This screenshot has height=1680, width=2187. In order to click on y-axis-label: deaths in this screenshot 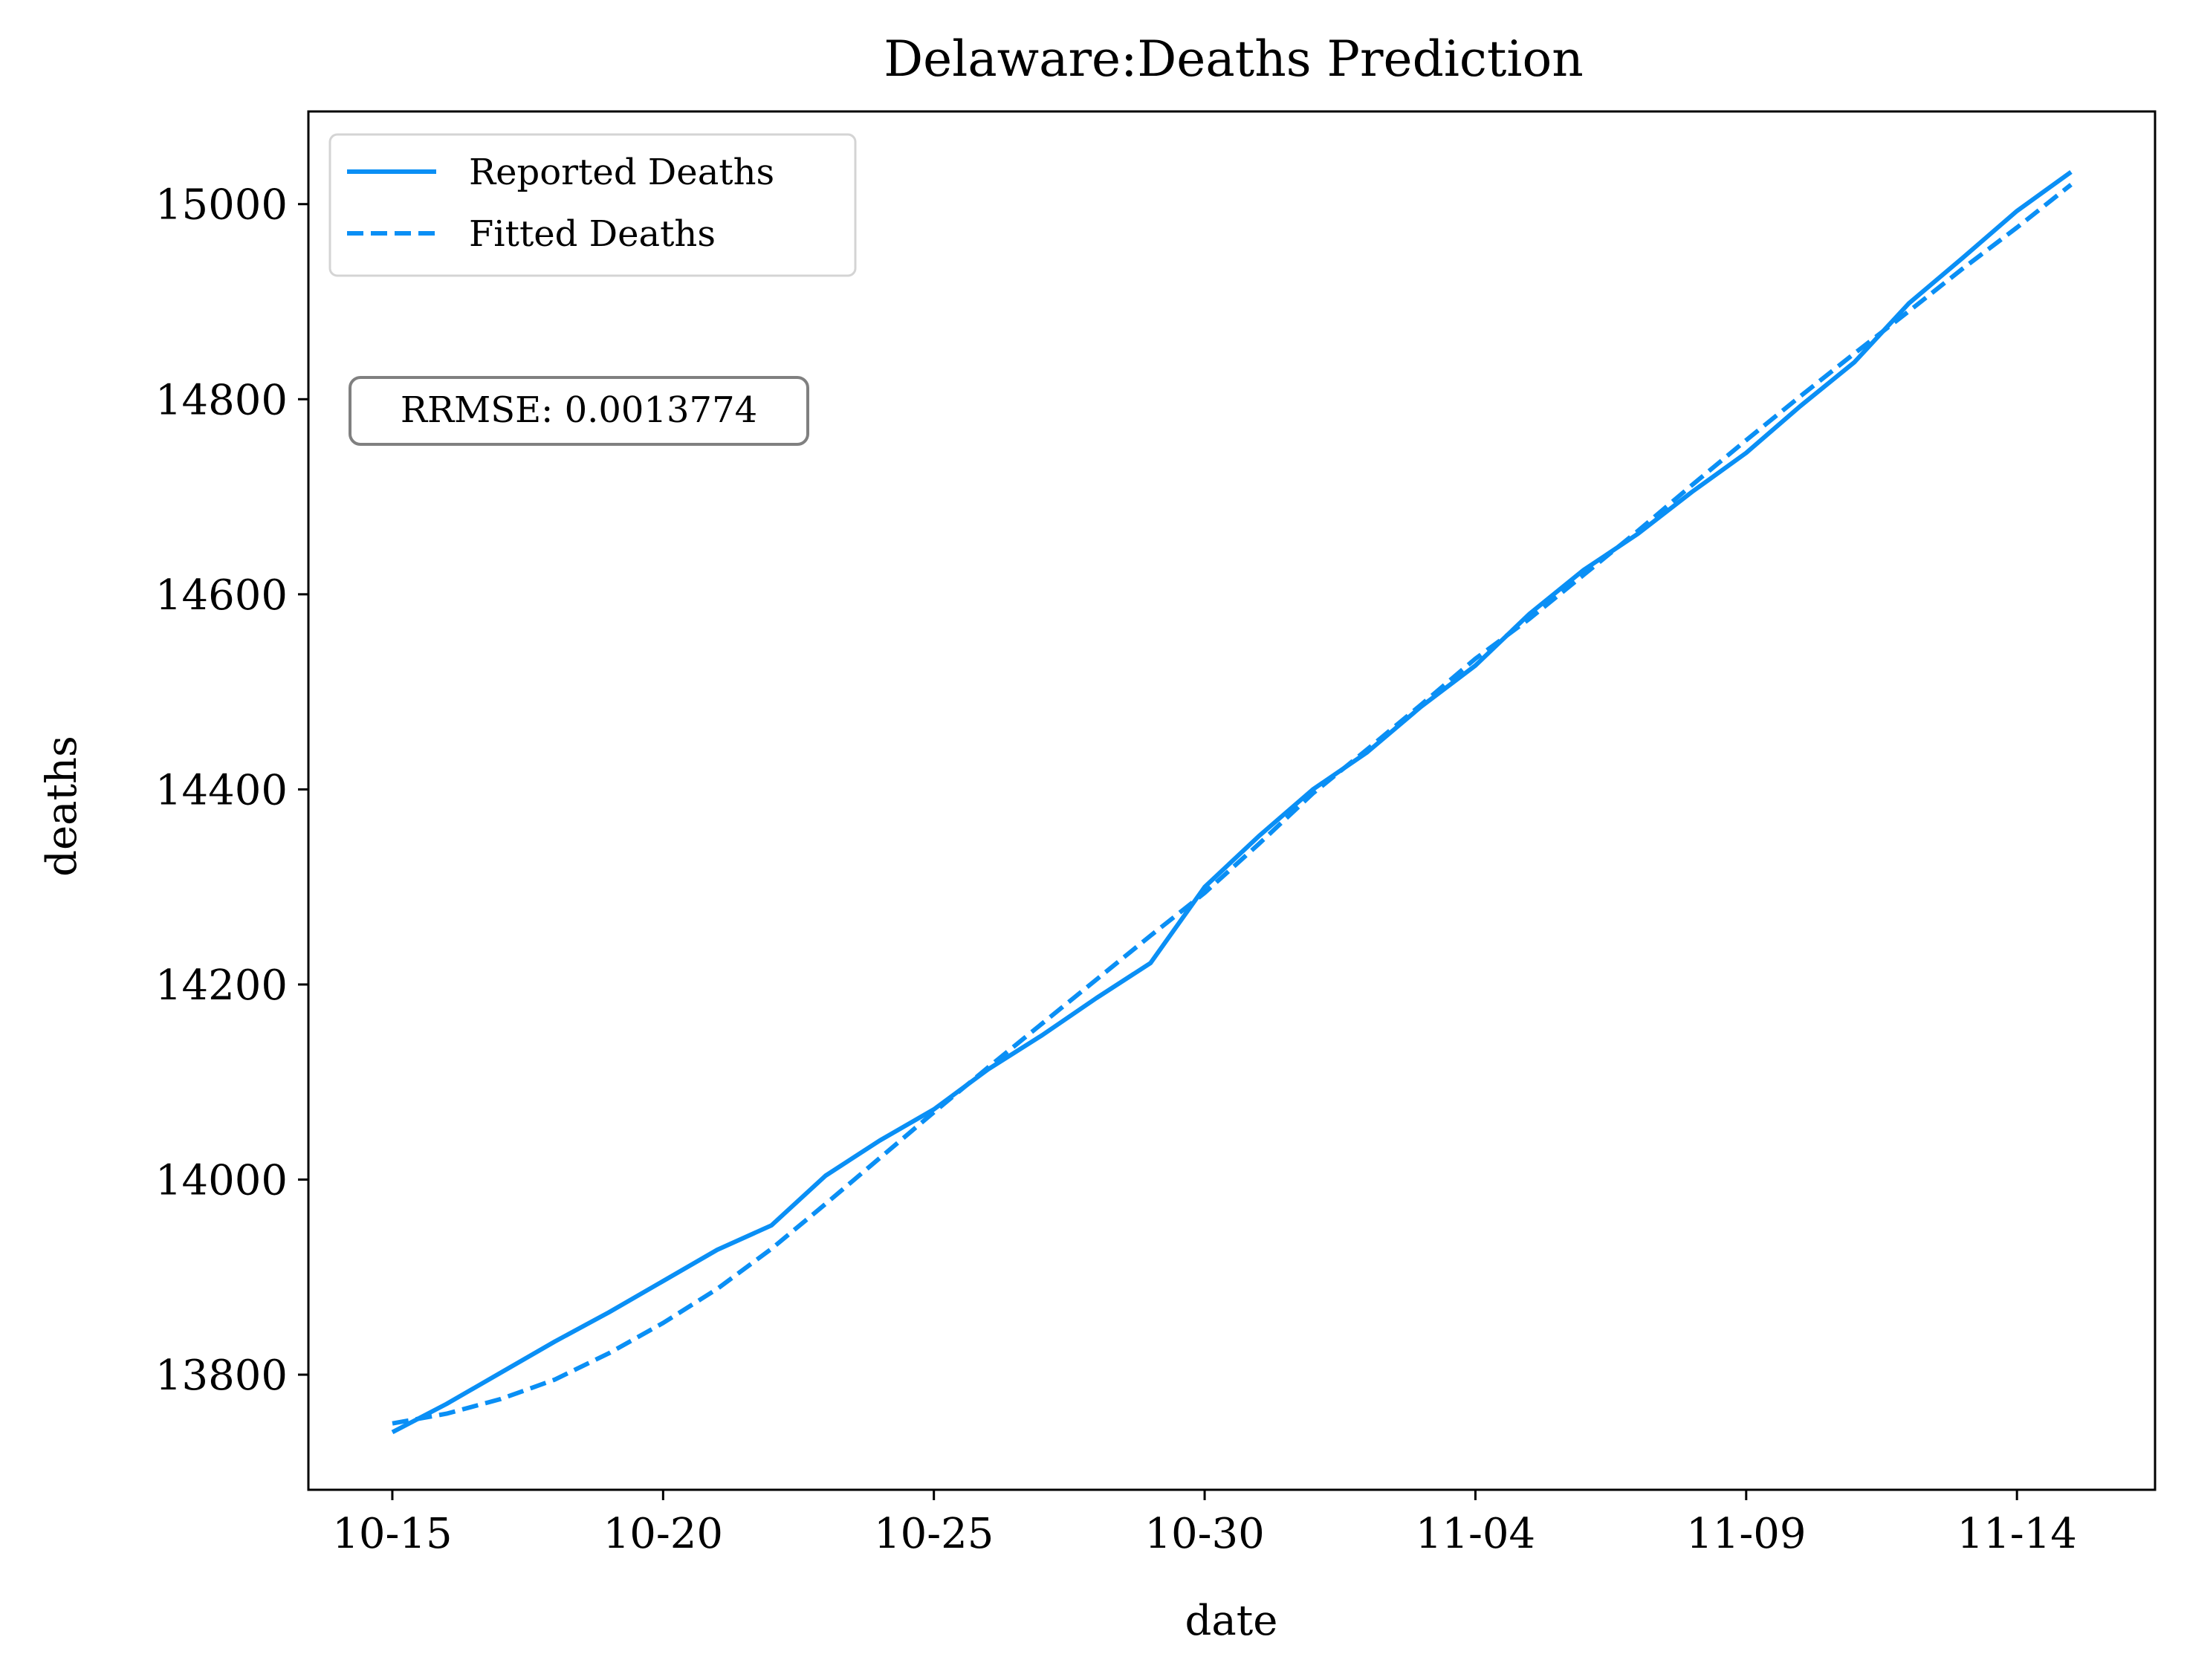, I will do `click(62, 807)`.